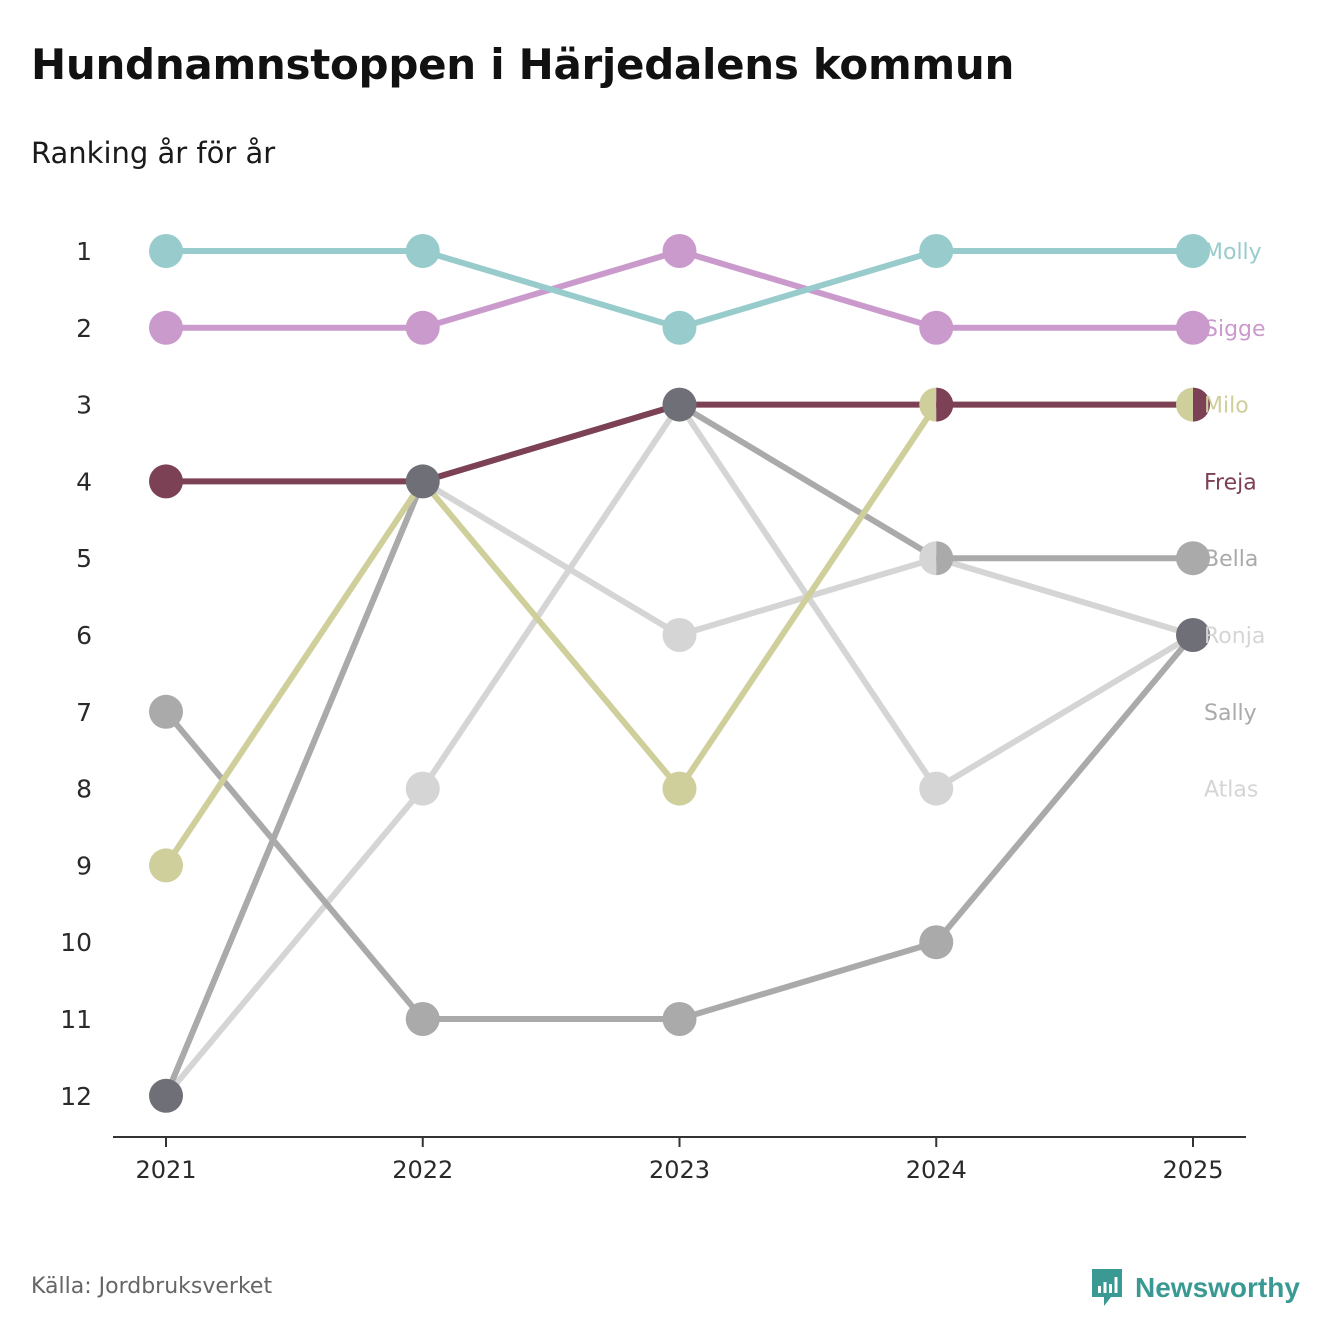 The height and width of the screenshot is (1340, 1340). I want to click on x-tick-label-2024: 2024, so click(936, 1170).